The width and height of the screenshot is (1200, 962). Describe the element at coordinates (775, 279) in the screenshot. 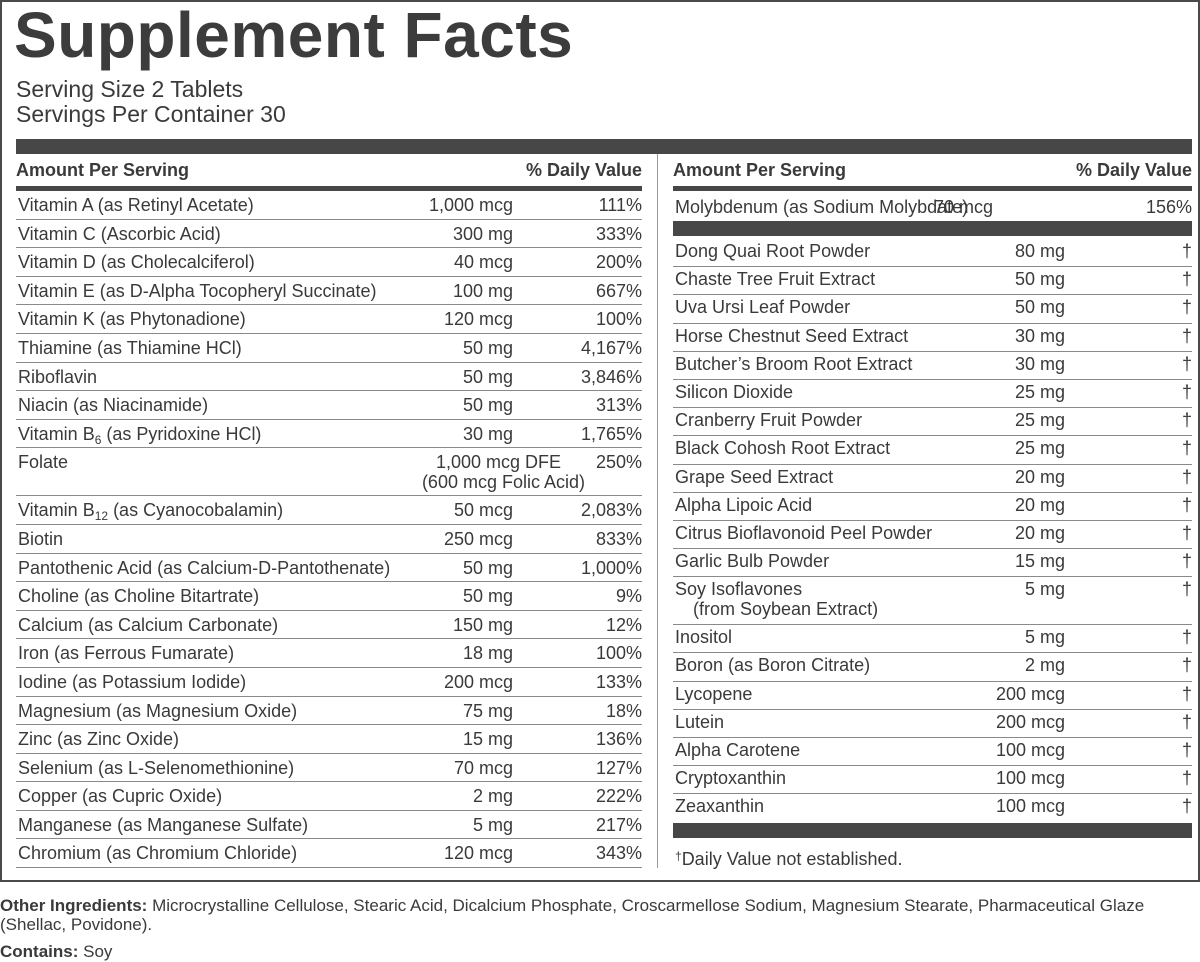

I see `nutrient-name: Chaste Tree Fruit Extract` at that location.